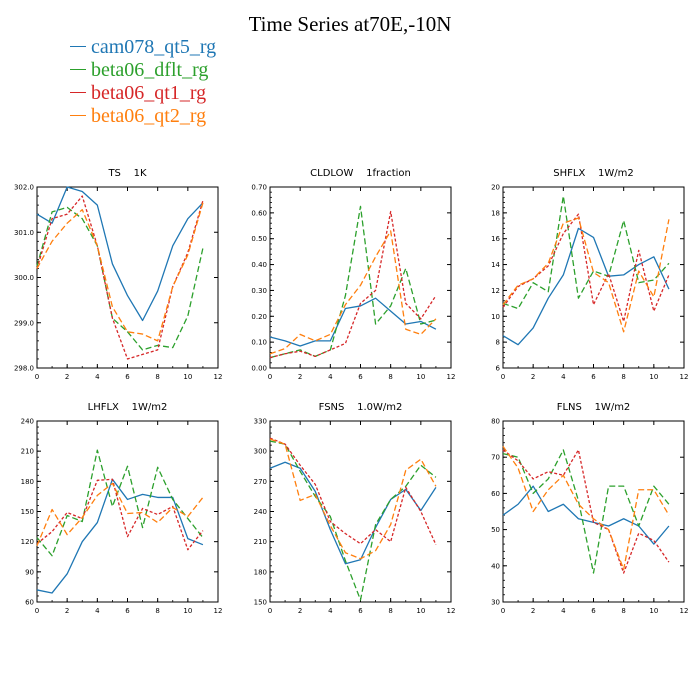 The image size is (700, 700). I want to click on x-tick-label: 10, so click(420, 611).